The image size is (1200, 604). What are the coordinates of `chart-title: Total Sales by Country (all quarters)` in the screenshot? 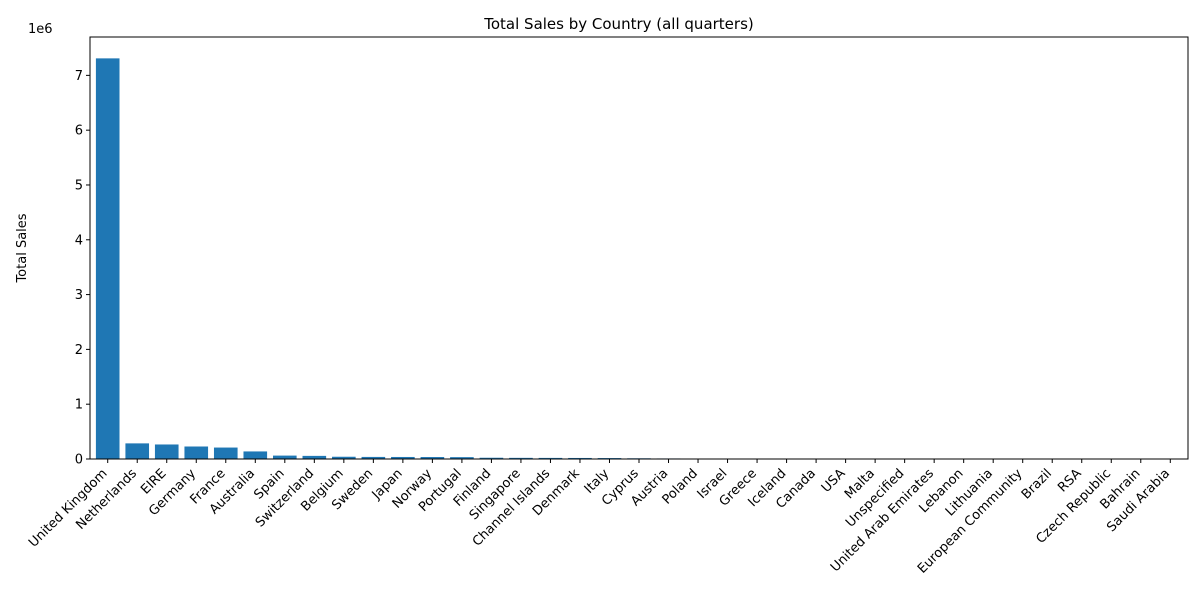 It's located at (618, 24).